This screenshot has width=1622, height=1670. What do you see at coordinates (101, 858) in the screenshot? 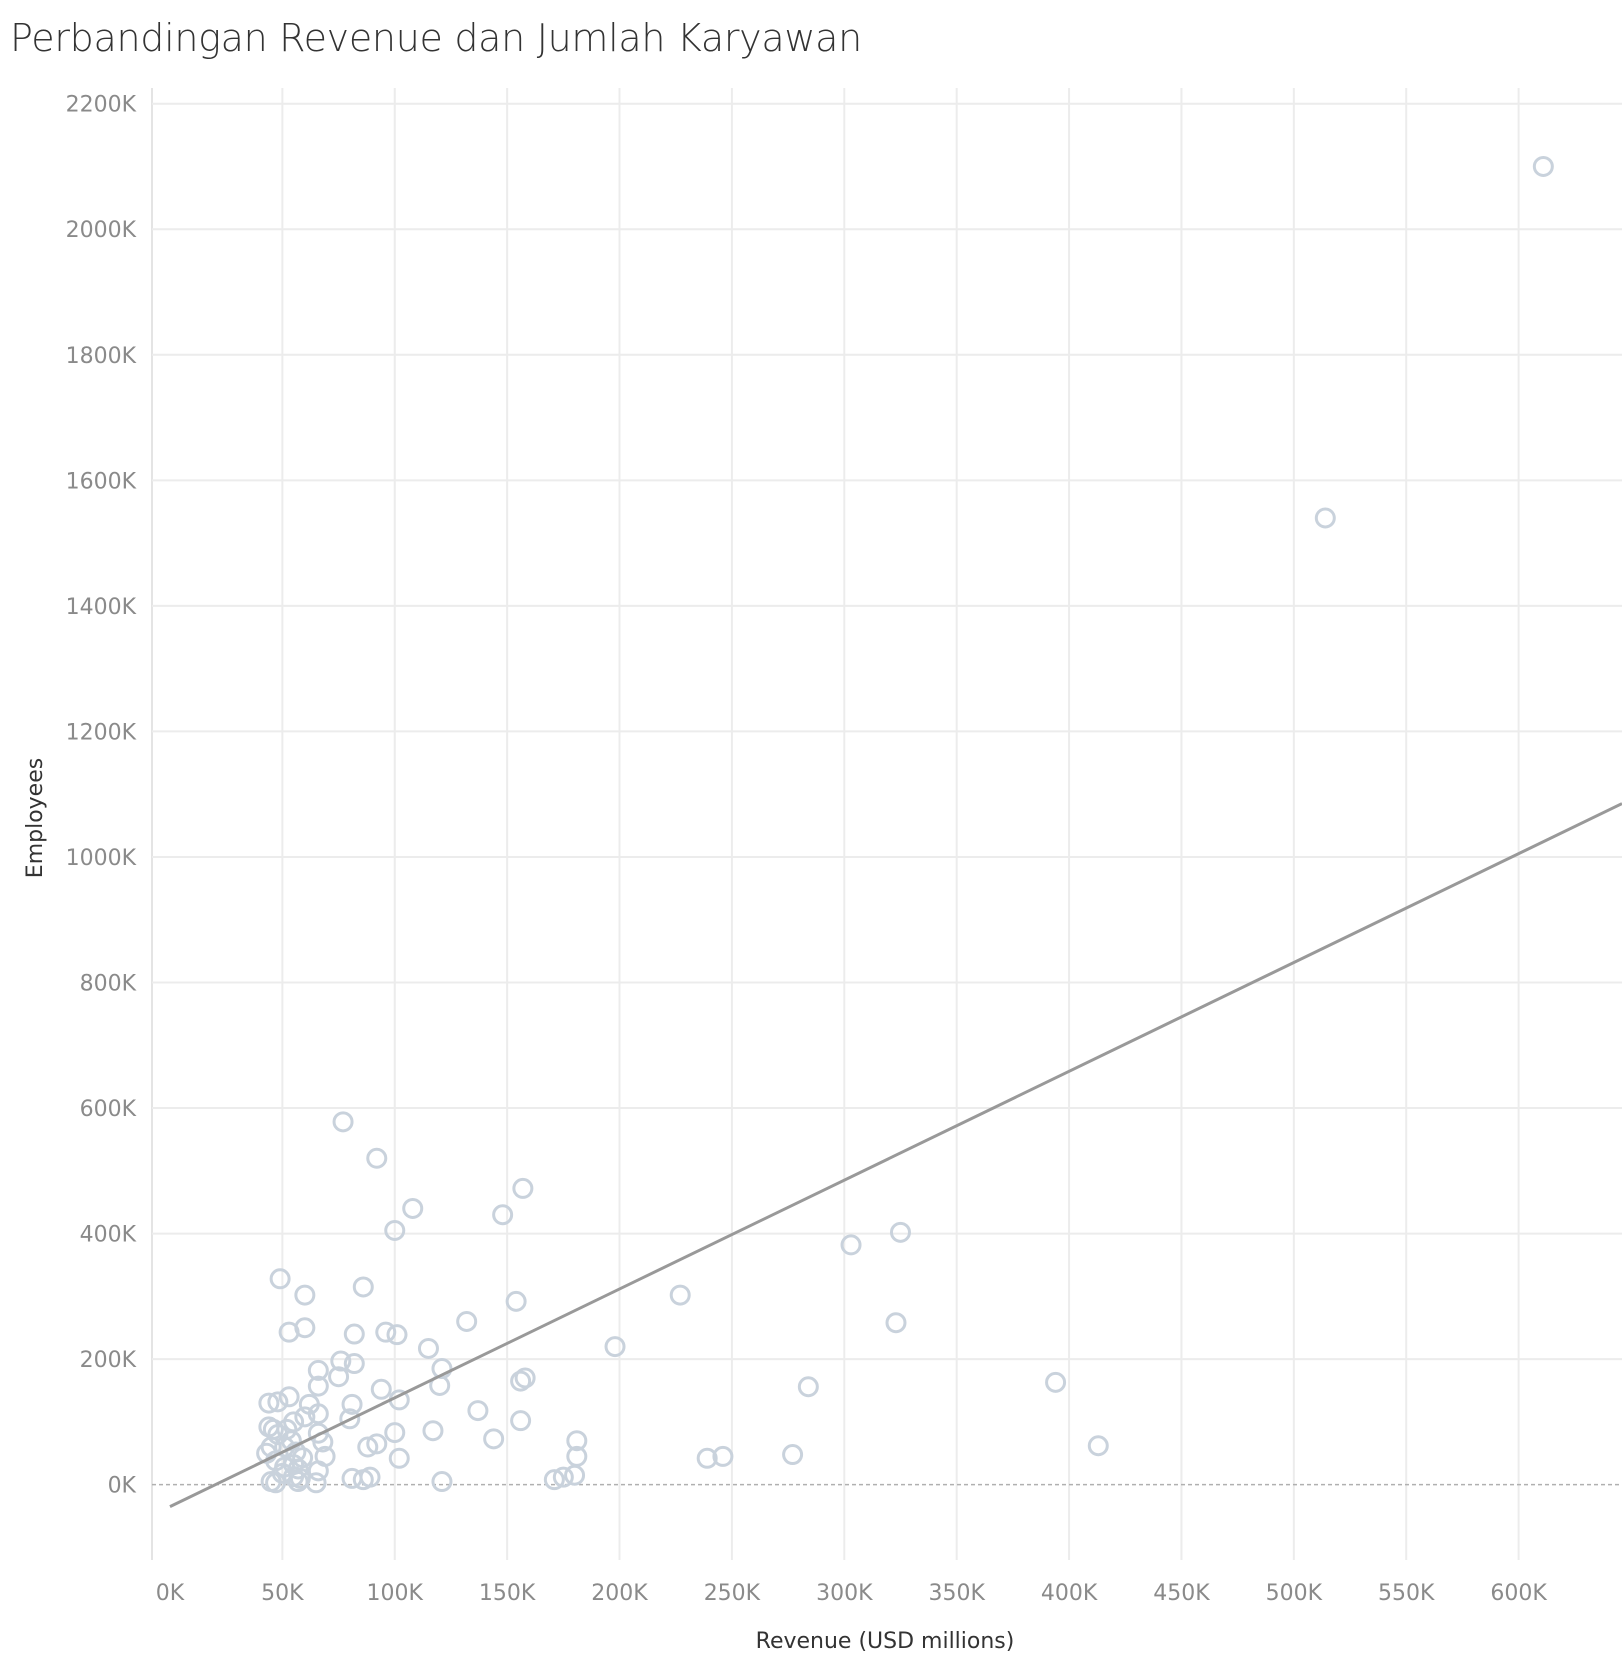
I see `y-tick-label: 1000K` at bounding box center [101, 858].